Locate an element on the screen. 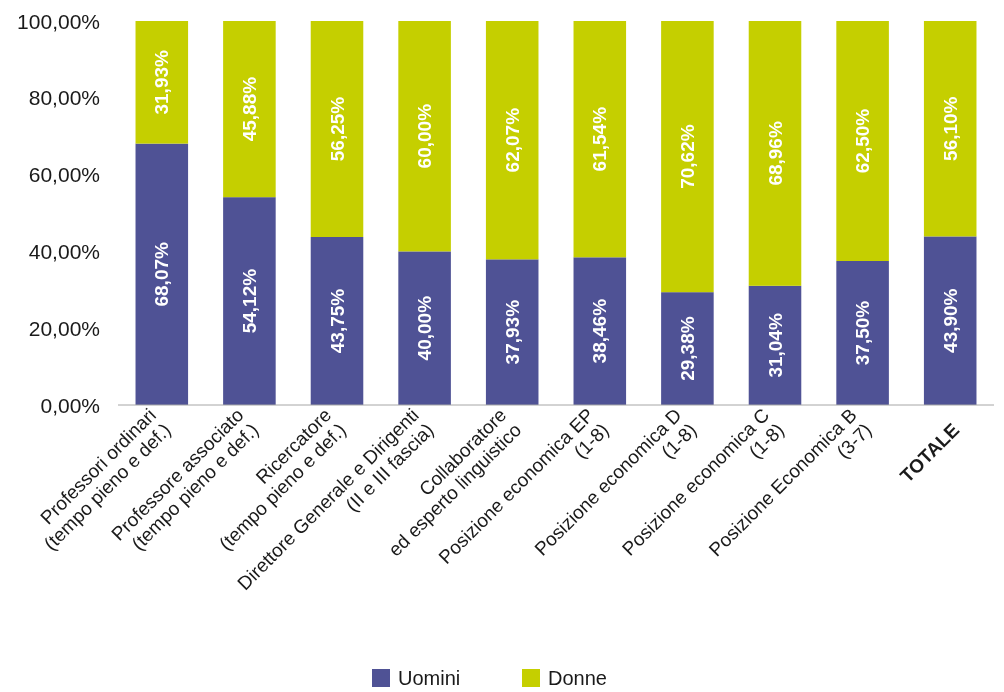  data-label: 29,38% is located at coordinates (687, 348).